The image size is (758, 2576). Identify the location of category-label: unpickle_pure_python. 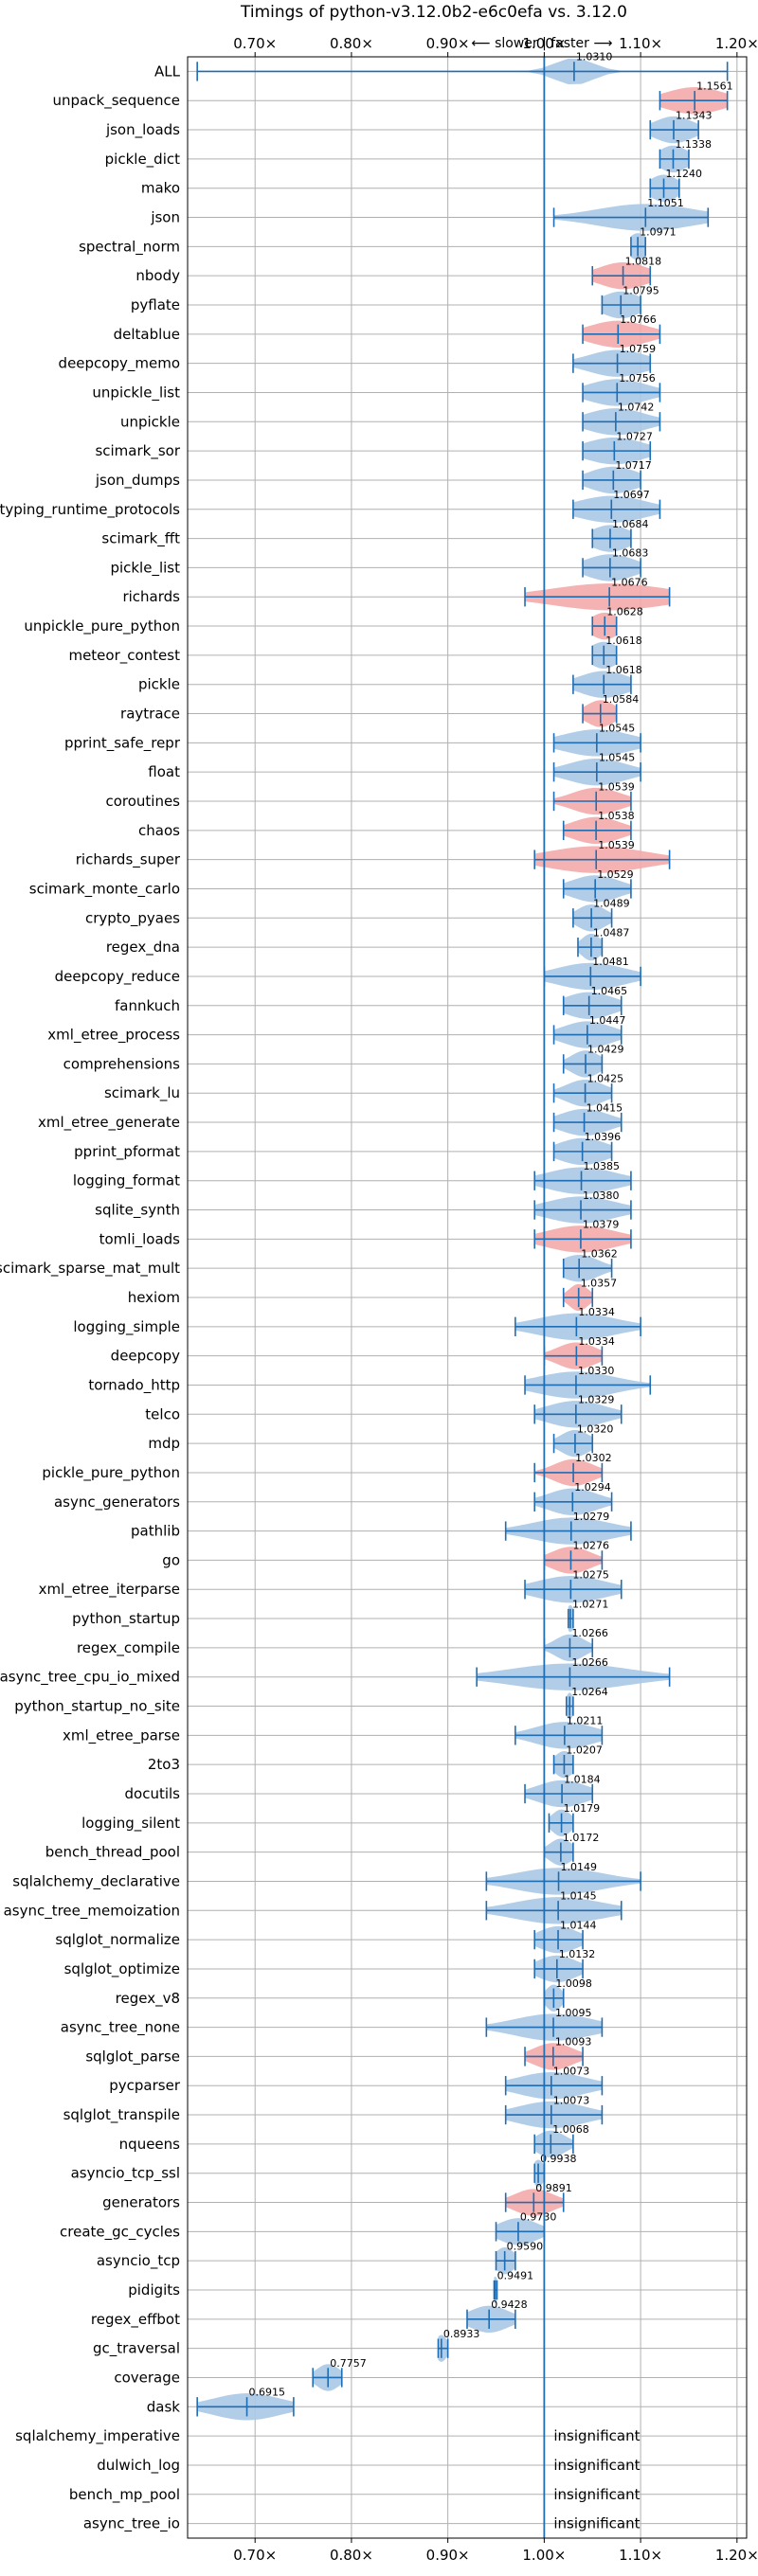
(102, 626).